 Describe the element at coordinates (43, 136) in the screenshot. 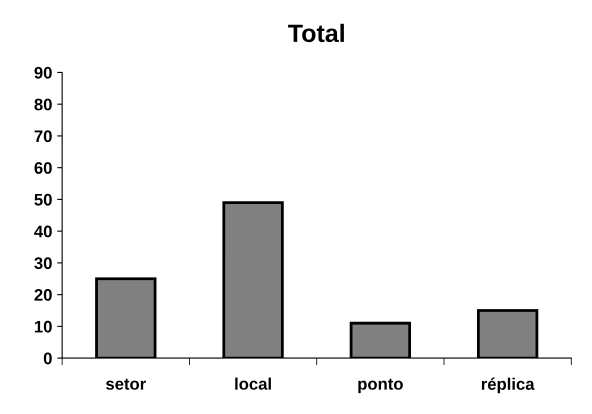

I see `y-tick-label: 70` at that location.